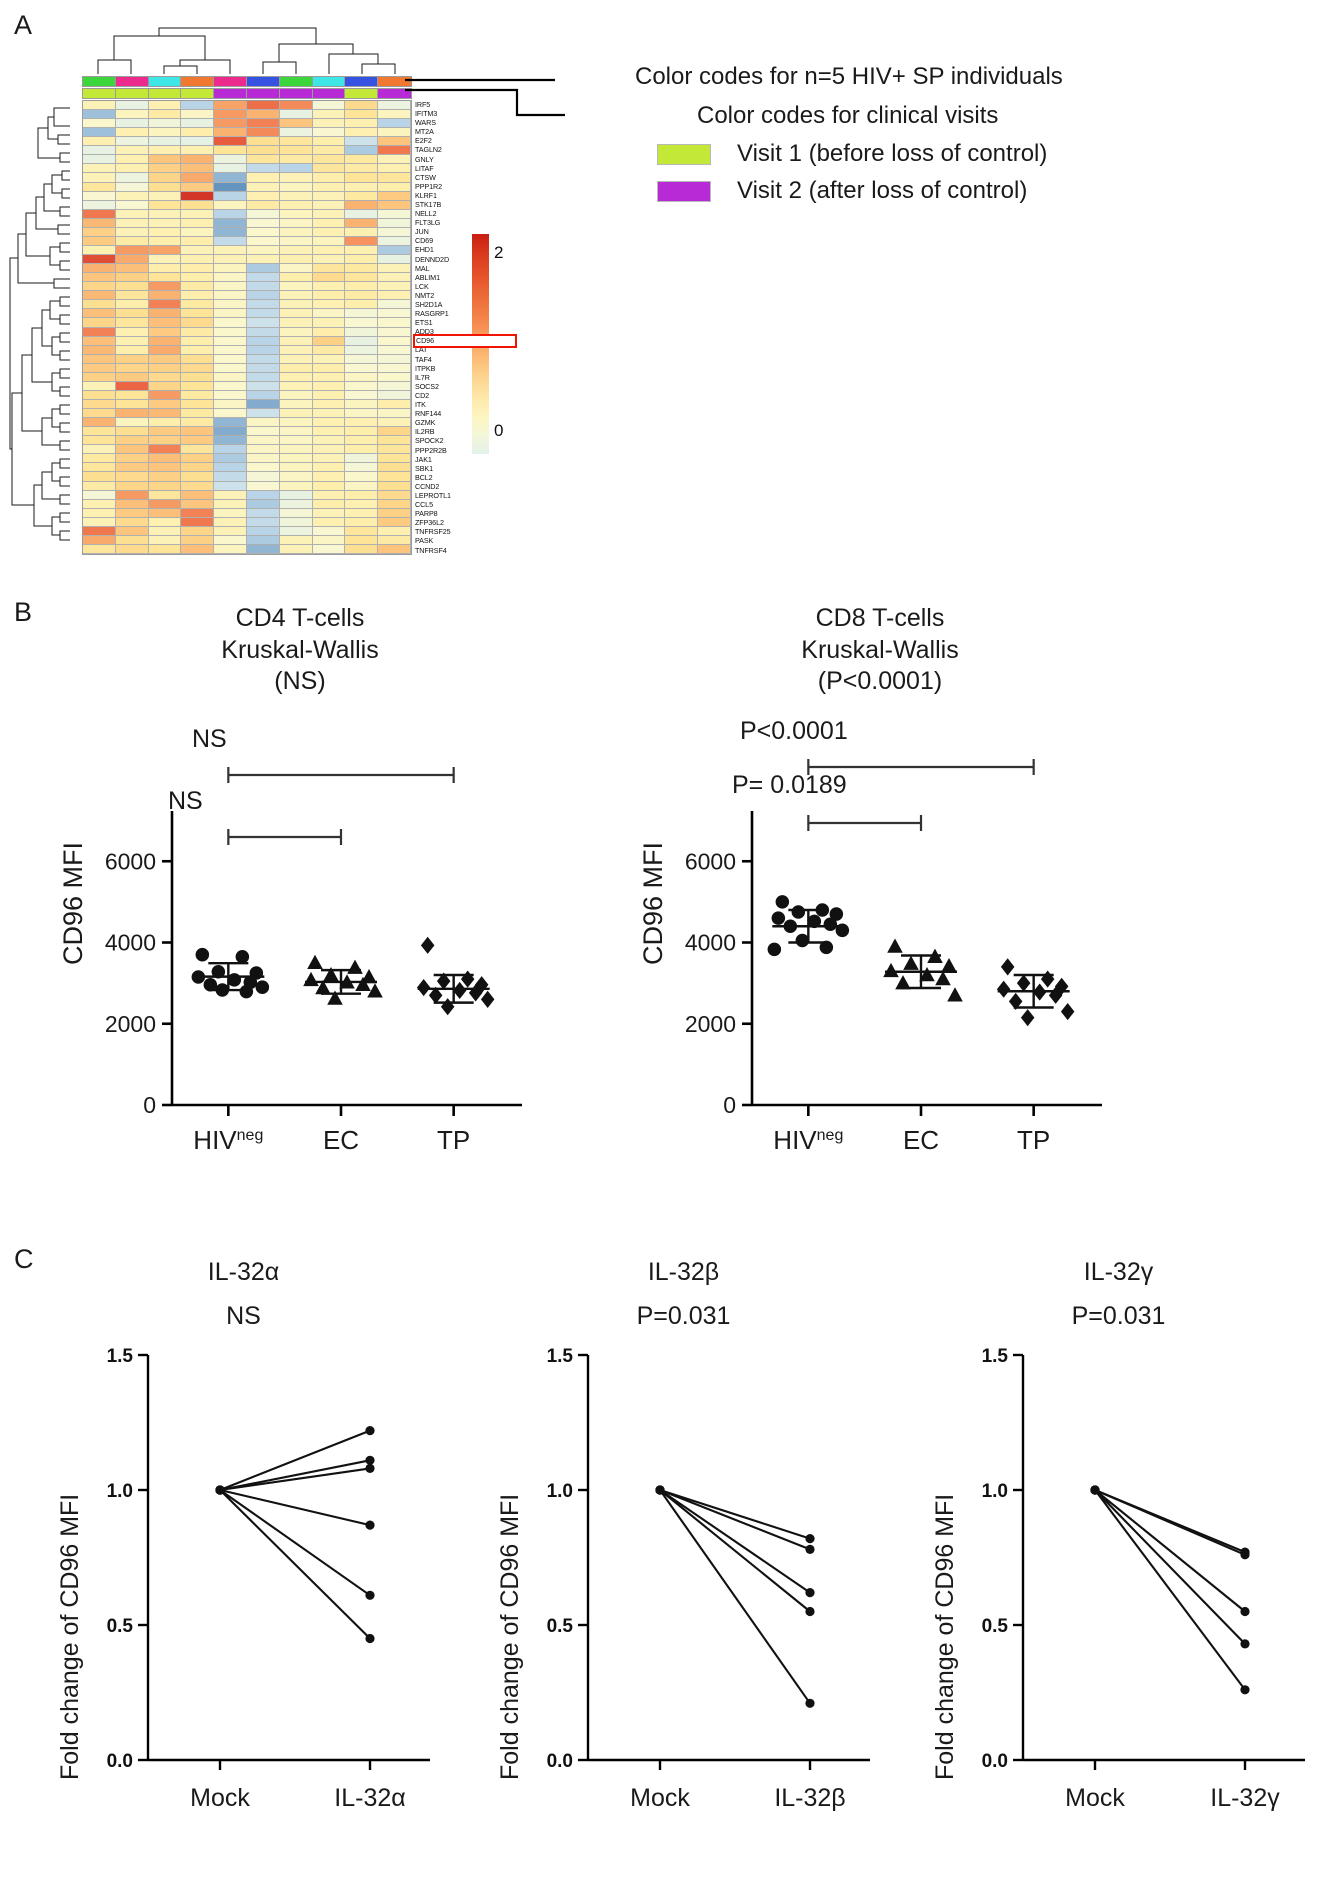 The image size is (1342, 1883). What do you see at coordinates (507, 349) in the screenshot?
I see `heatmap-colorbar: 2 1 0` at bounding box center [507, 349].